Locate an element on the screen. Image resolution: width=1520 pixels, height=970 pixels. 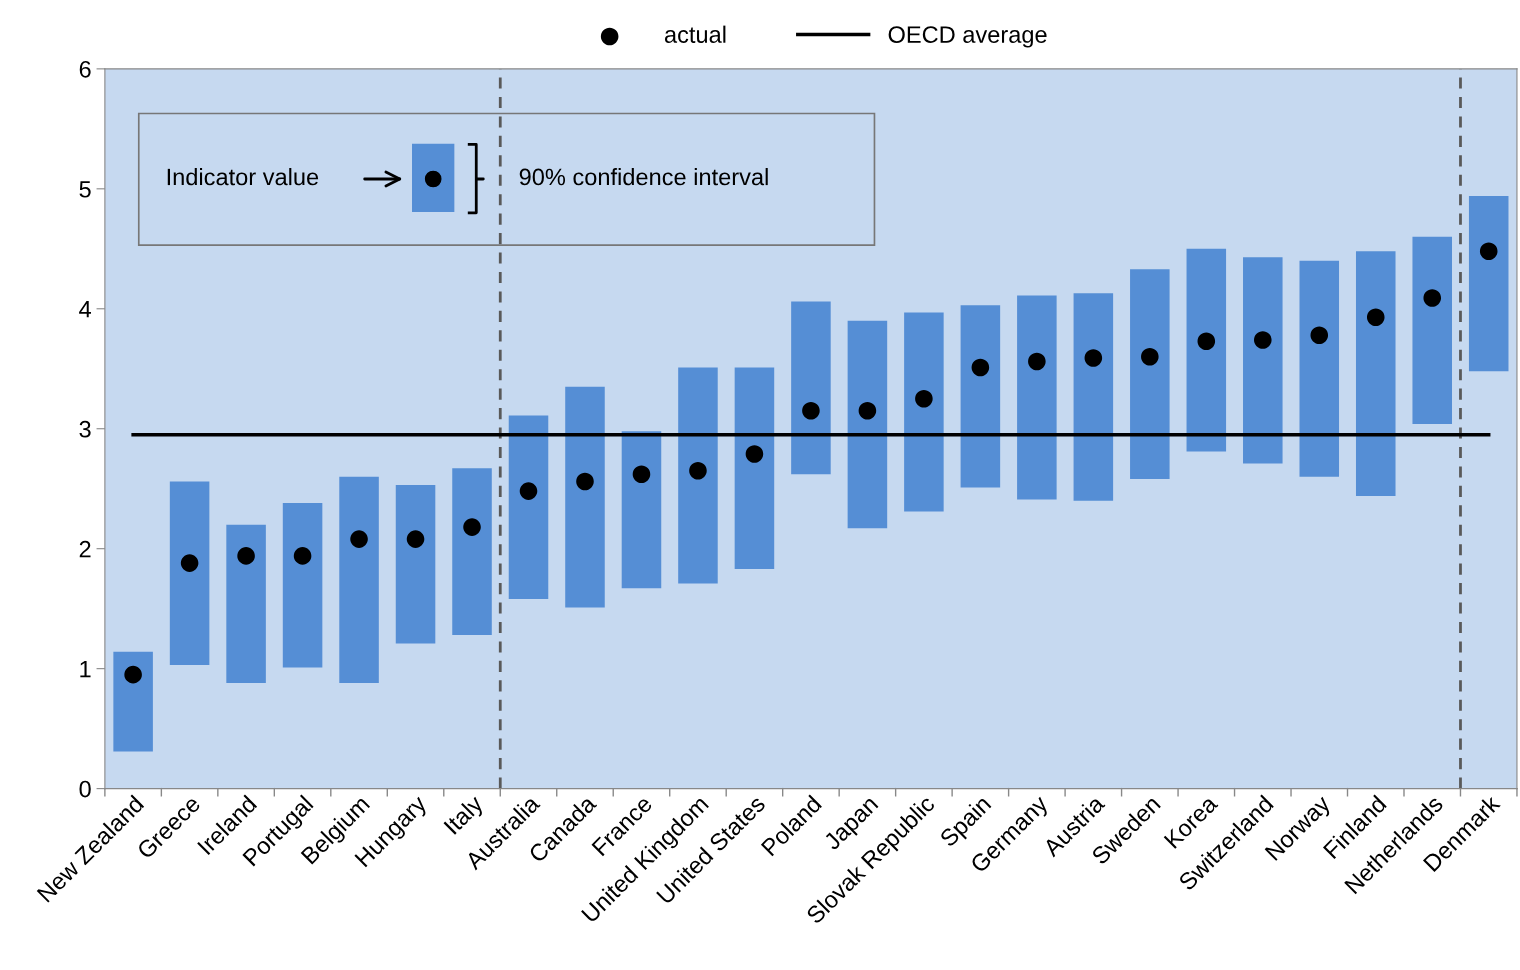
y-tick-label: 6 is located at coordinates (85, 69).